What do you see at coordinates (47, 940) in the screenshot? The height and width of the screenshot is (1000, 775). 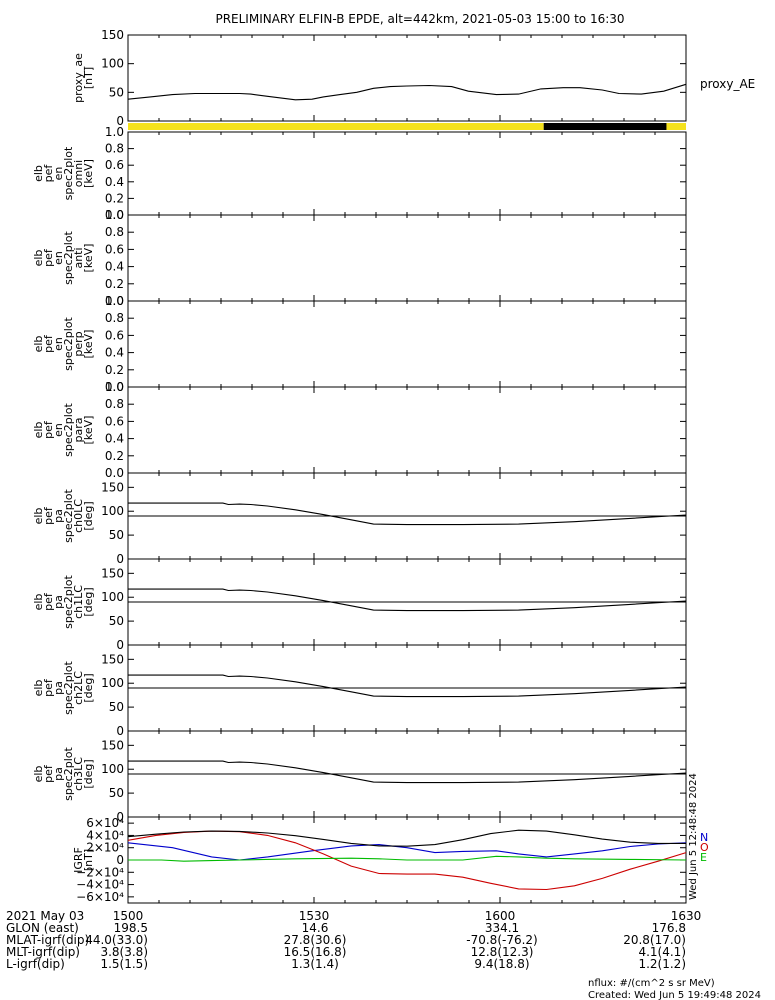 I see `footer-row-label: MLAT-igrf(dip)` at bounding box center [47, 940].